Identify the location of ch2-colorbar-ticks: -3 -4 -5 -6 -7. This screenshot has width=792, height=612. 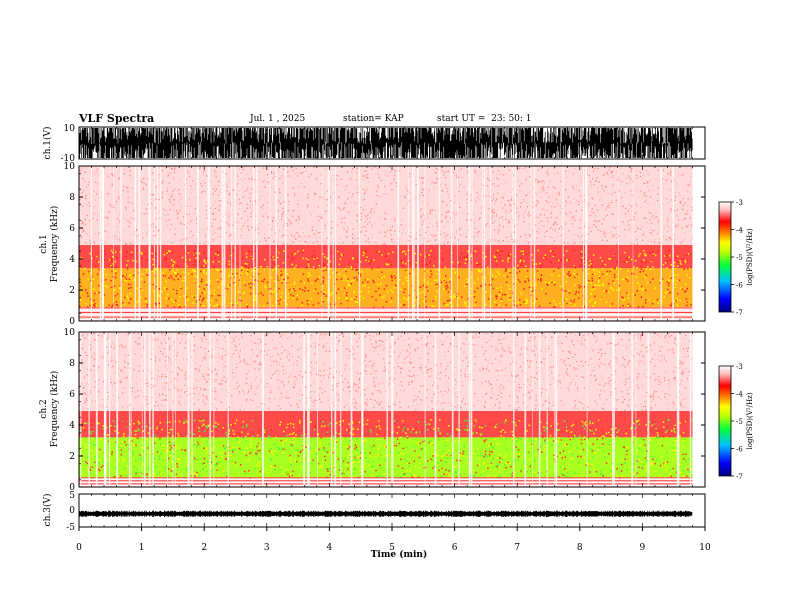
(737, 422).